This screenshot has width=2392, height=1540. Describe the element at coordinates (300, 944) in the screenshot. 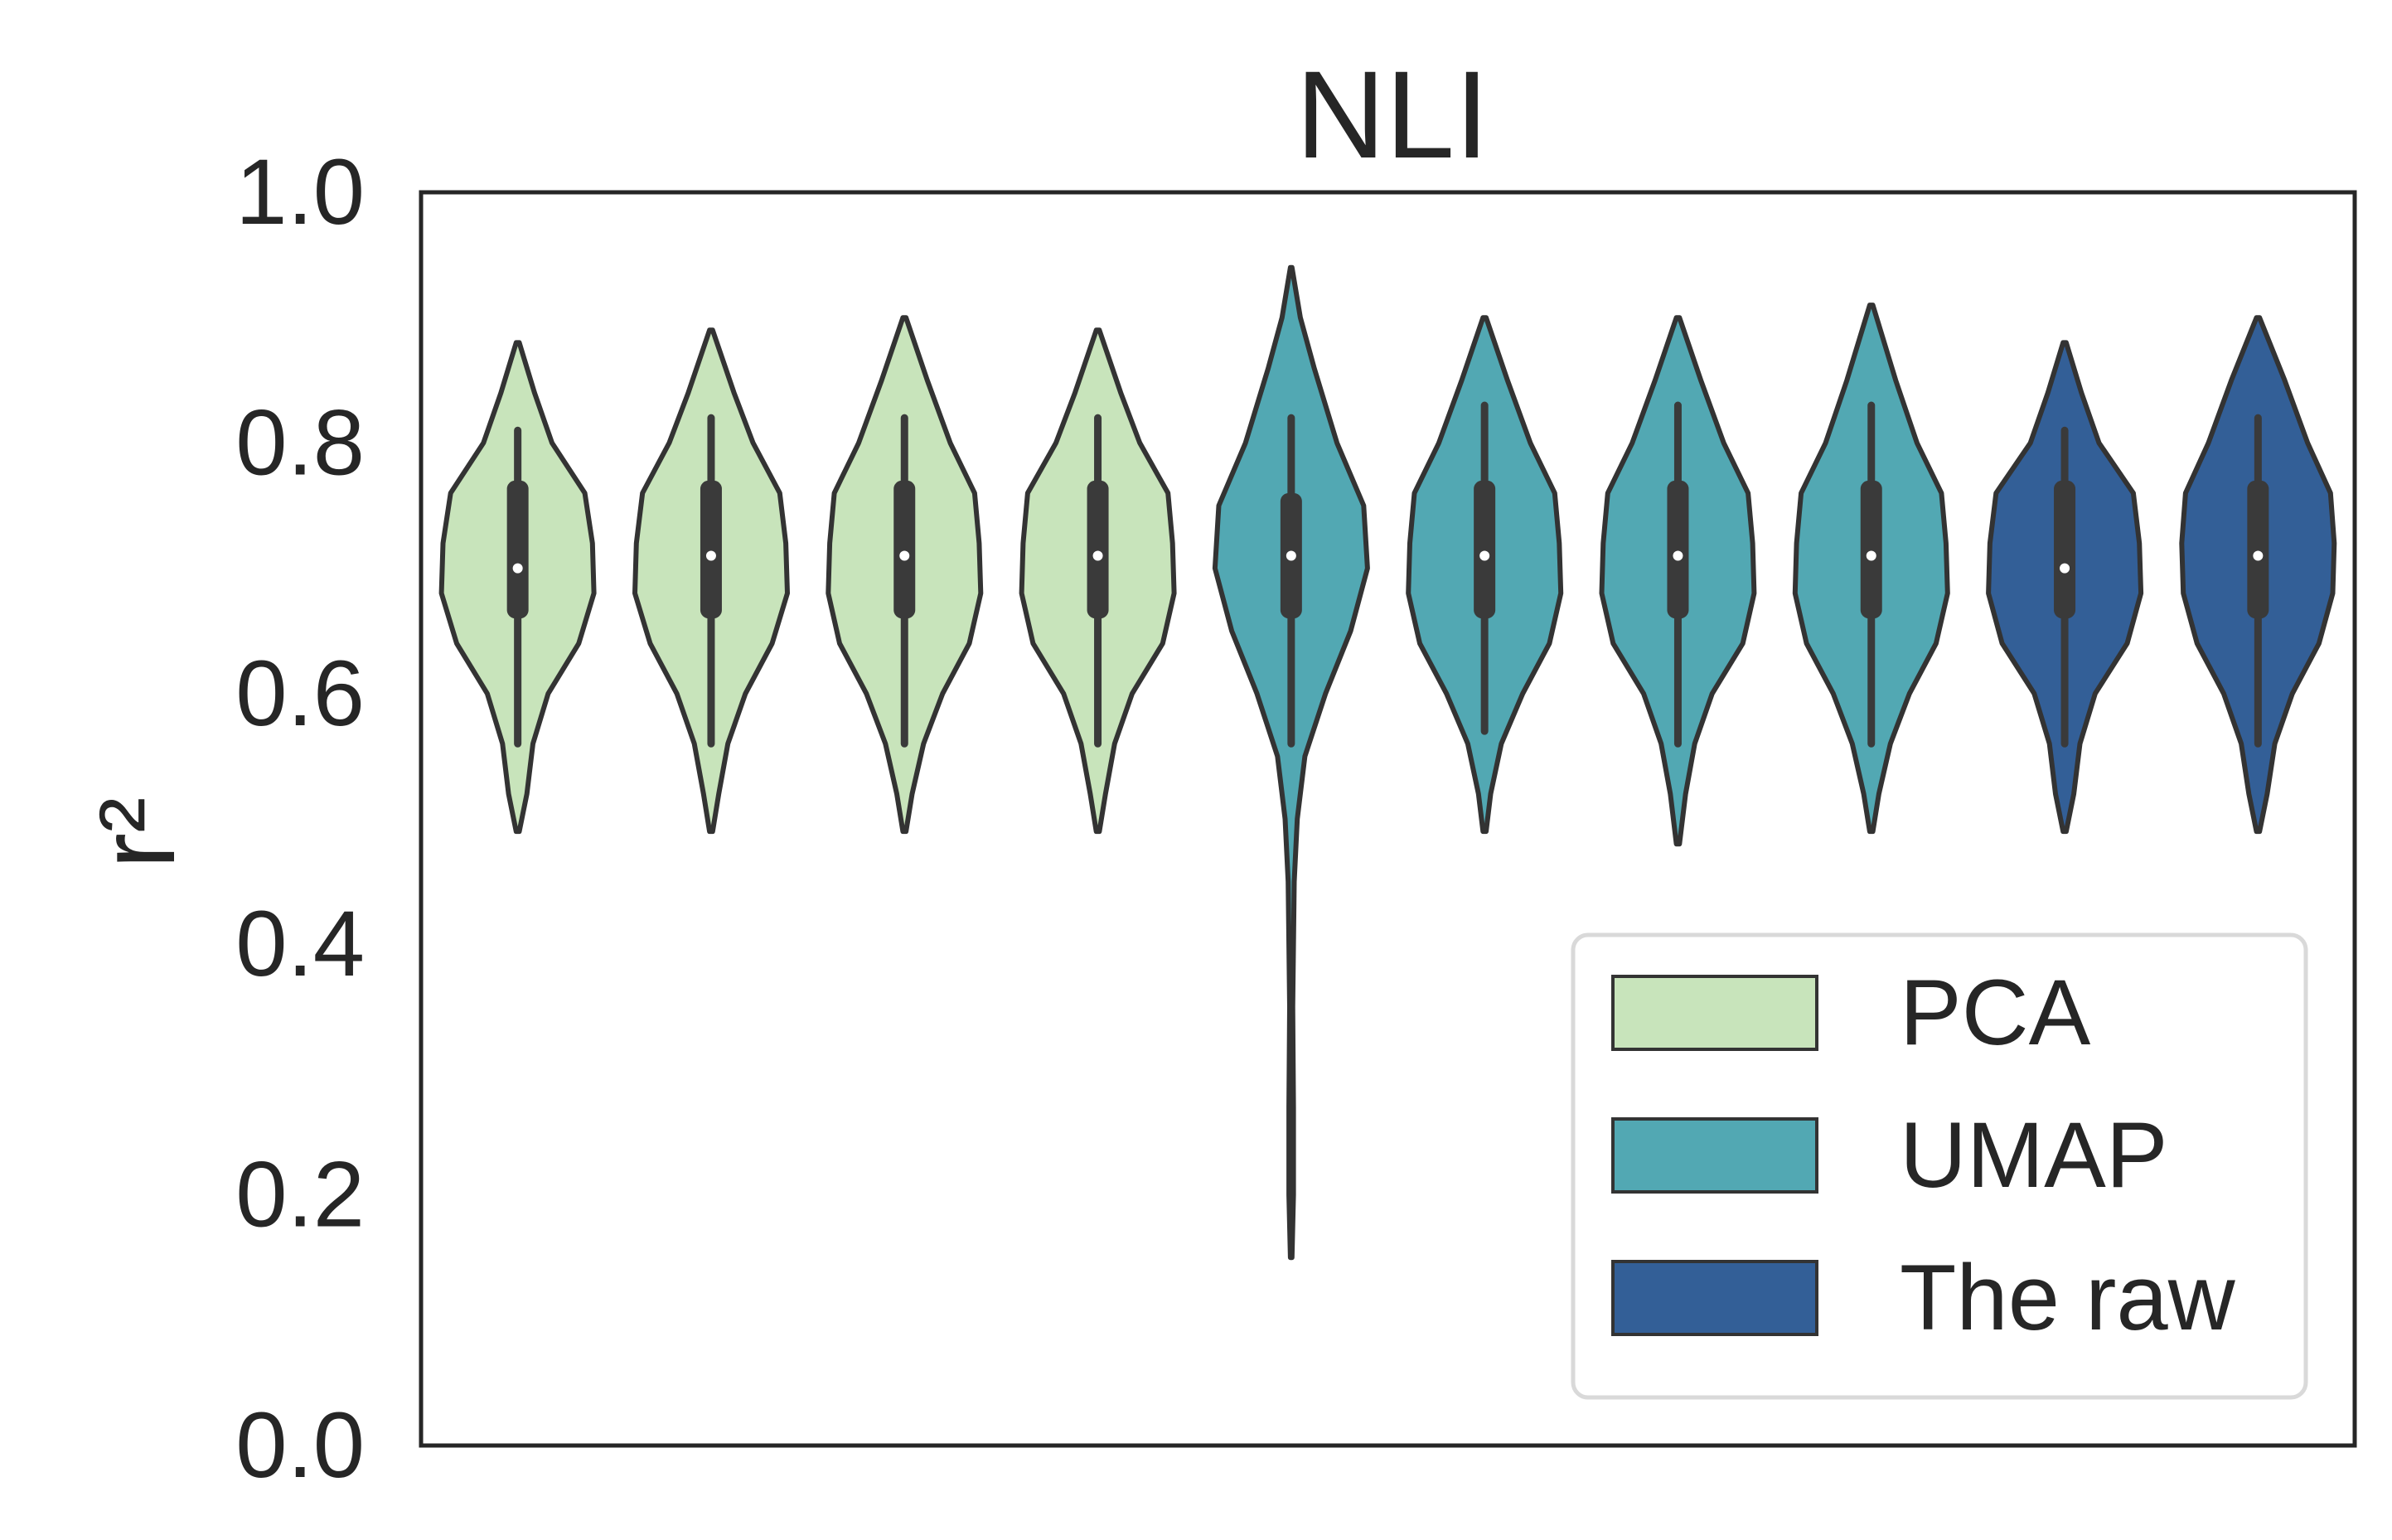

I see `y-tick-label: 0.4` at that location.